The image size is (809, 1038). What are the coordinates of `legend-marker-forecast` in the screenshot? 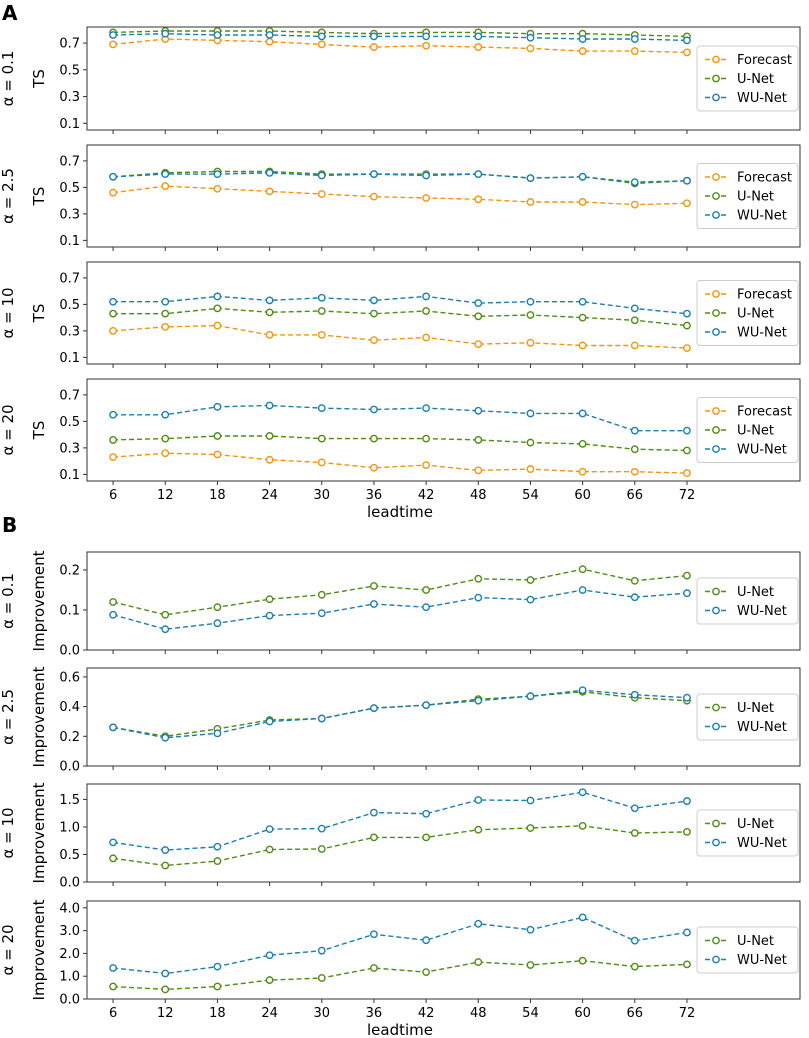 It's located at (716, 177).